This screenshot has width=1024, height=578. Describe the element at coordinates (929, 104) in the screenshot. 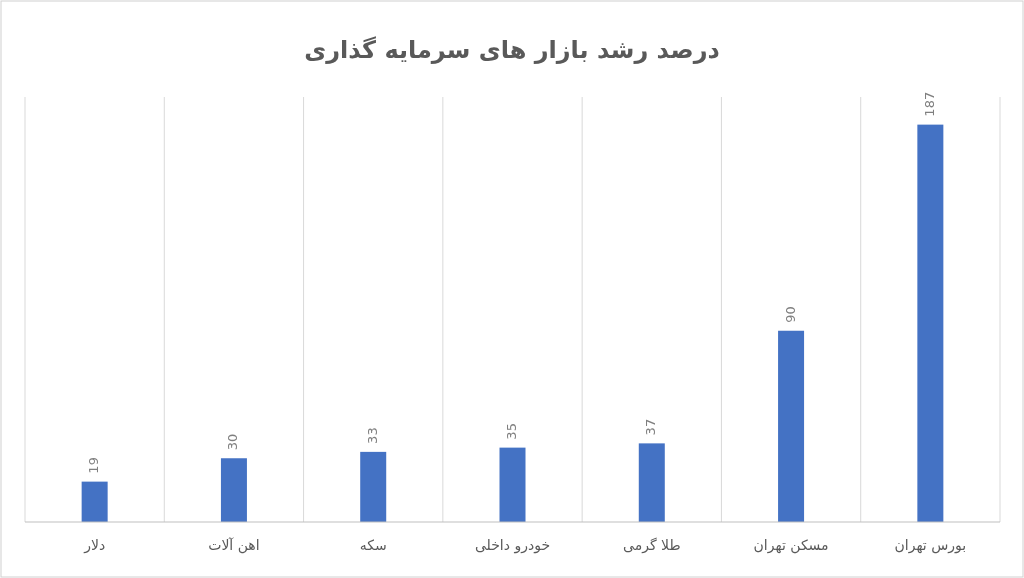

I see `data-label: 187` at that location.